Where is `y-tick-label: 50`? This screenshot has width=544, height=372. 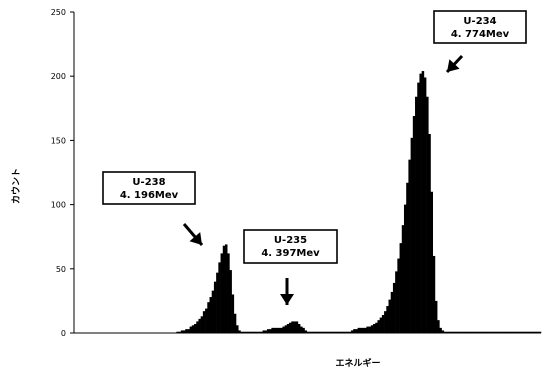 y-tick-label: 50 is located at coordinates (61, 269).